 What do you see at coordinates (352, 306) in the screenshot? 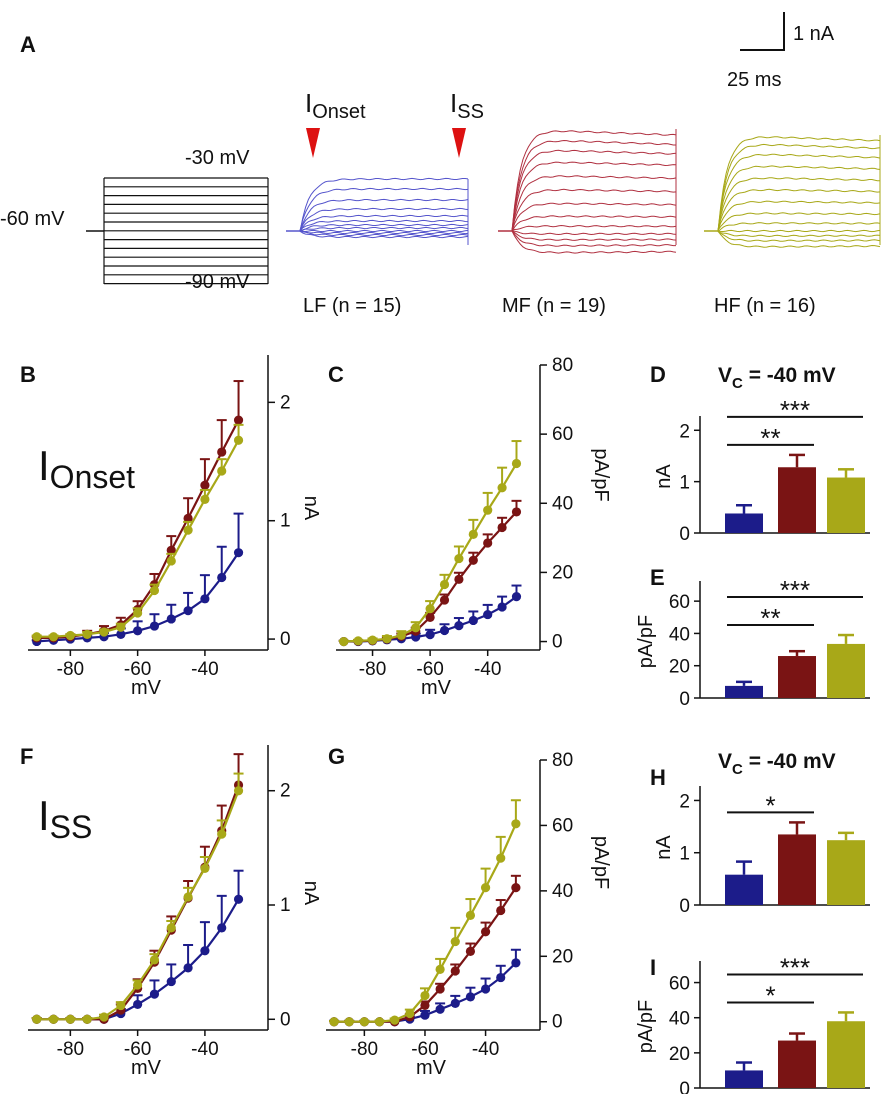
I see `group-label-lf: LF (n = 15)` at bounding box center [352, 306].